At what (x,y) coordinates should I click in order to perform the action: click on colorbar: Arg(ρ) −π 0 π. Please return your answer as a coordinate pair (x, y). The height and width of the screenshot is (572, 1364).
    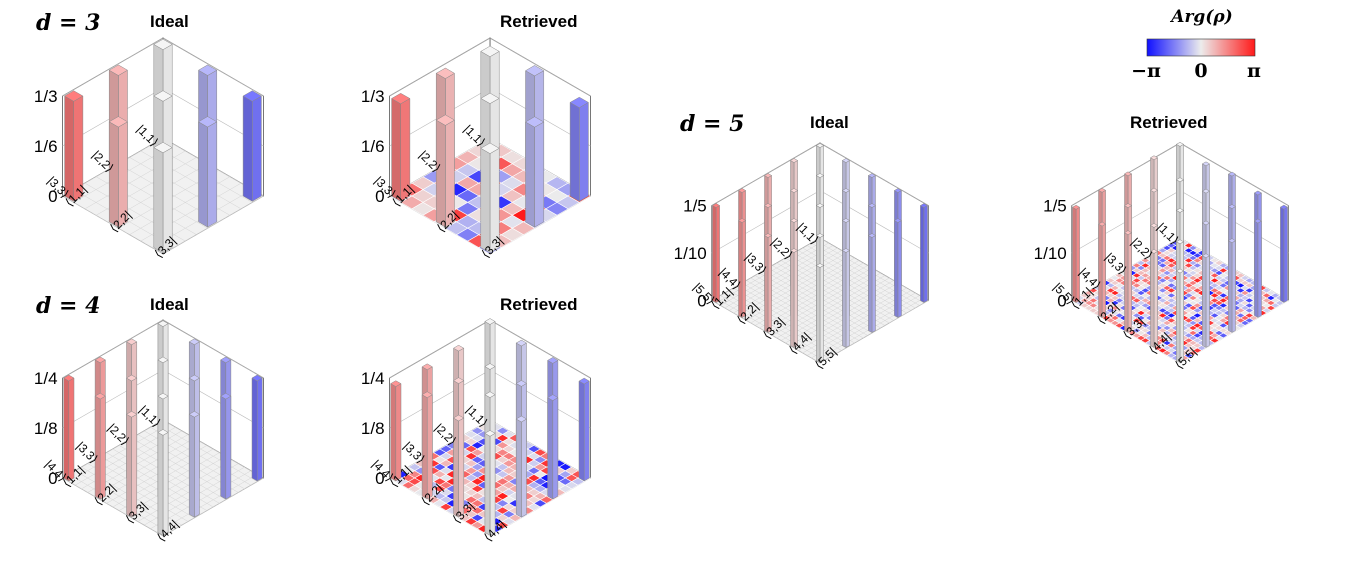
    Looking at the image, I should click on (1196, 44).